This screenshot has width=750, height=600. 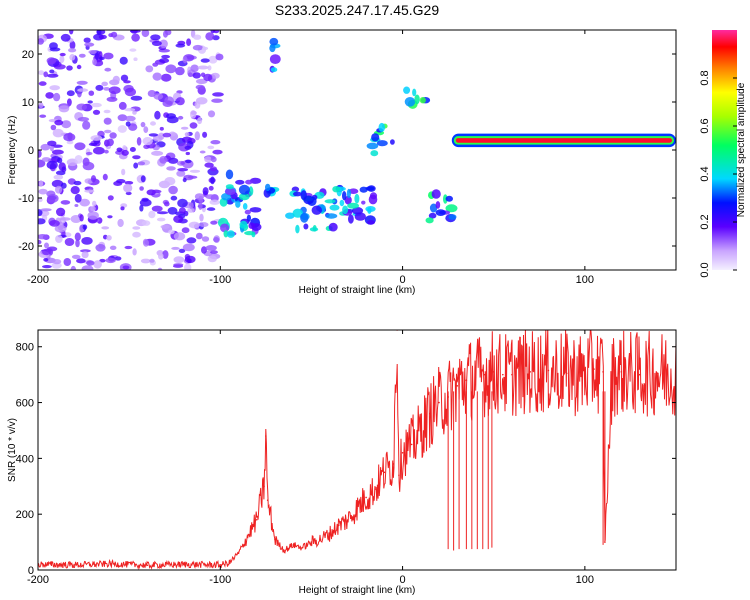 I want to click on spectrogram-y-axis-label: Frequency (Hz), so click(x=12, y=150).